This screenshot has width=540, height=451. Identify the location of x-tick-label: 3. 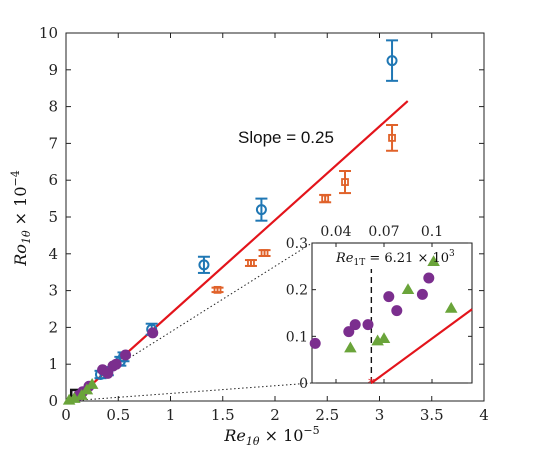
(380, 415).